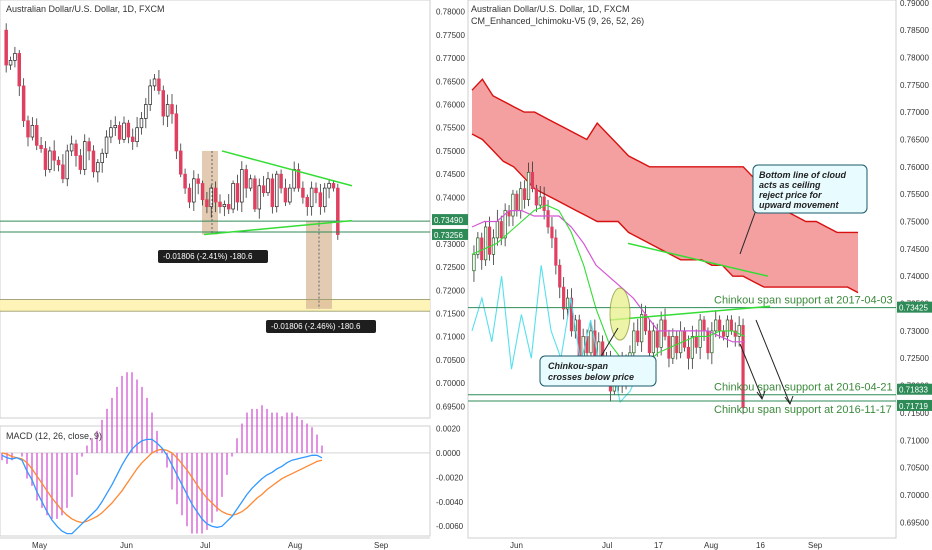  Describe the element at coordinates (450, 174) in the screenshot. I see `left-price-tick: 0.74500` at that location.